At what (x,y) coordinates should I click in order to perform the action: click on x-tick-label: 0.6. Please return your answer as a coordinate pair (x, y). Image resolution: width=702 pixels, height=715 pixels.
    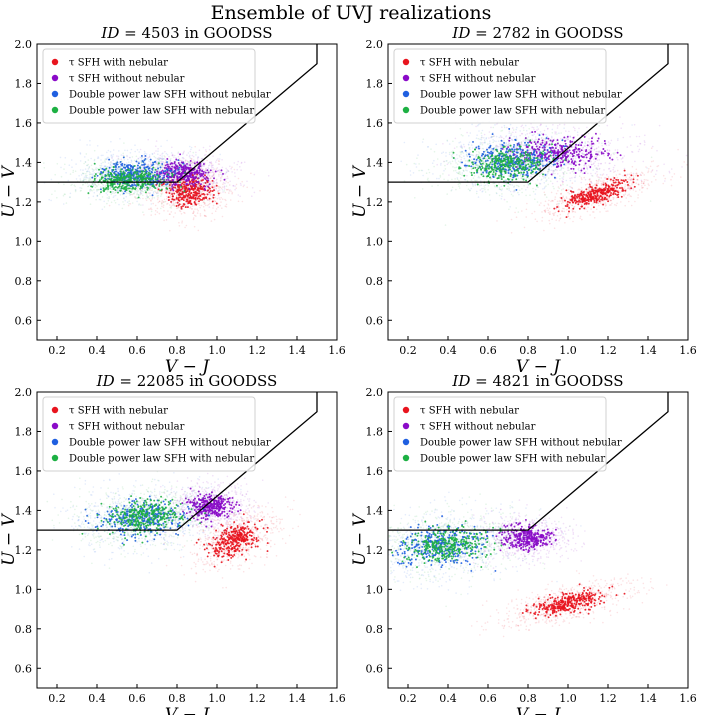
    Looking at the image, I should click on (137, 350).